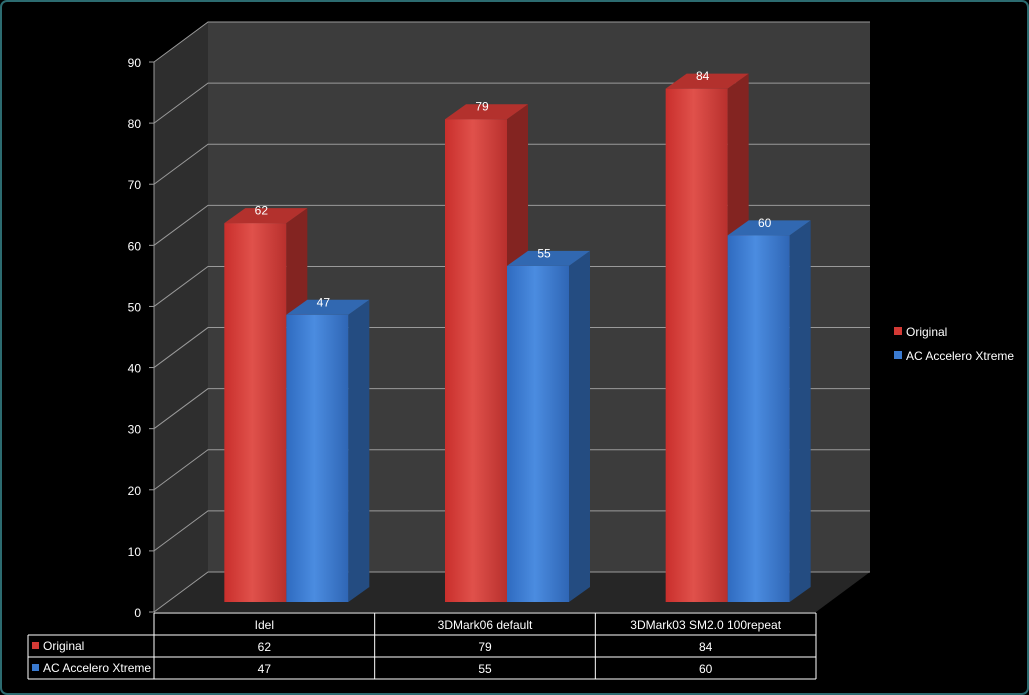 The image size is (1029, 695). What do you see at coordinates (960, 356) in the screenshot?
I see `legend-label: AC Accelero Xtreme` at bounding box center [960, 356].